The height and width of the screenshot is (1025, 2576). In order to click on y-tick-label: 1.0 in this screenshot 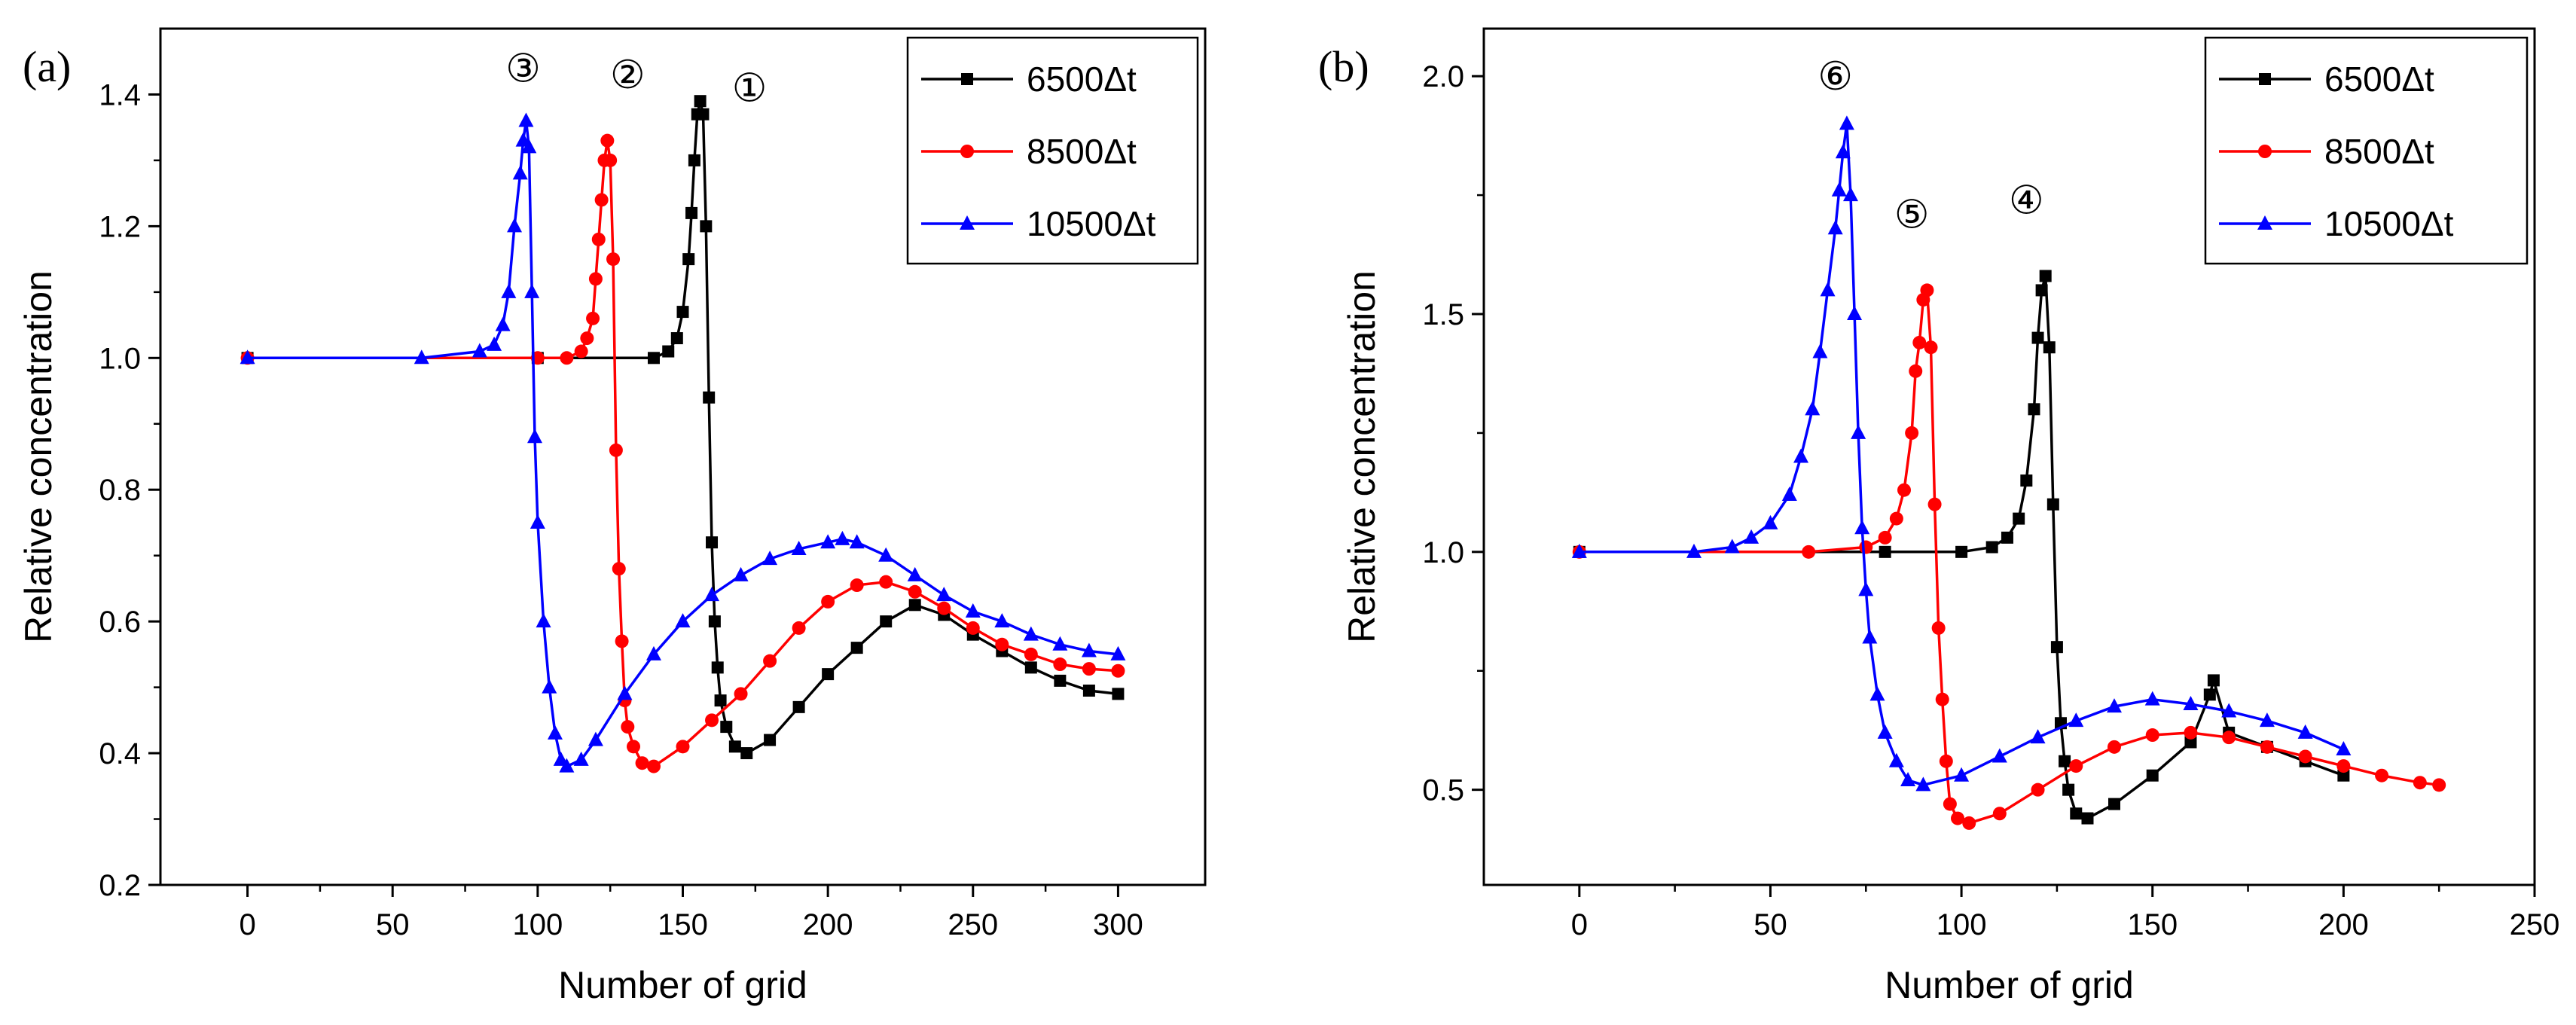, I will do `click(120, 359)`.